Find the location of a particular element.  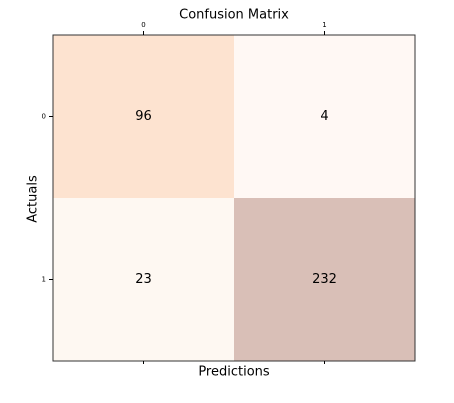

cell-label: 4 is located at coordinates (324, 116).